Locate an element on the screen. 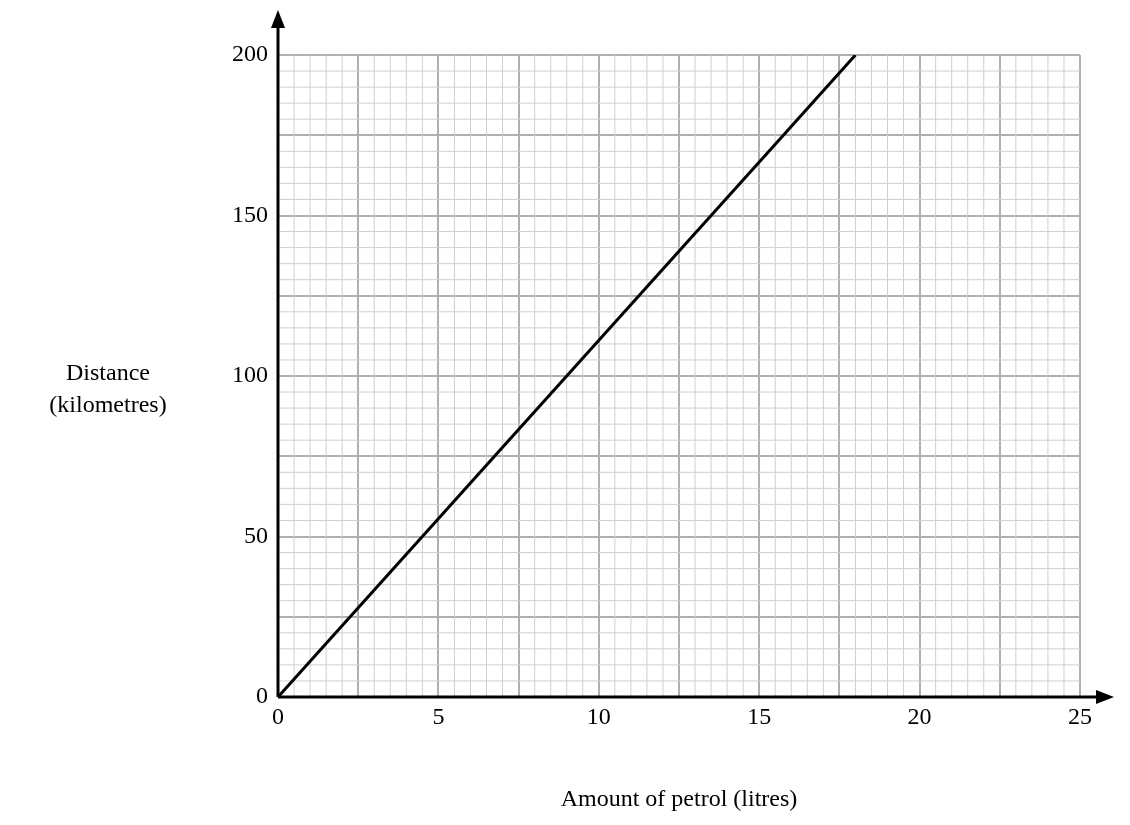 This screenshot has height=825, width=1130. y-axis-title: Distance (kilometres) is located at coordinates (108, 388).